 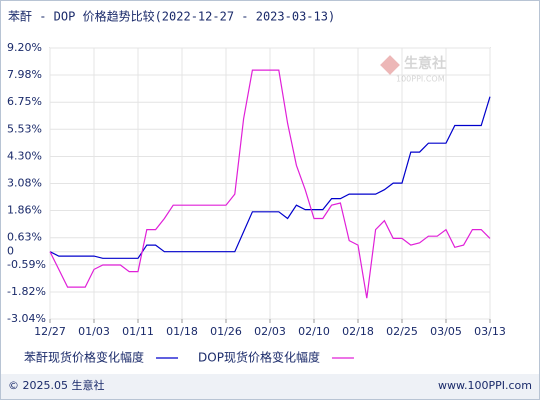 I want to click on y-tick-label: -3.04%, so click(x=26, y=318).